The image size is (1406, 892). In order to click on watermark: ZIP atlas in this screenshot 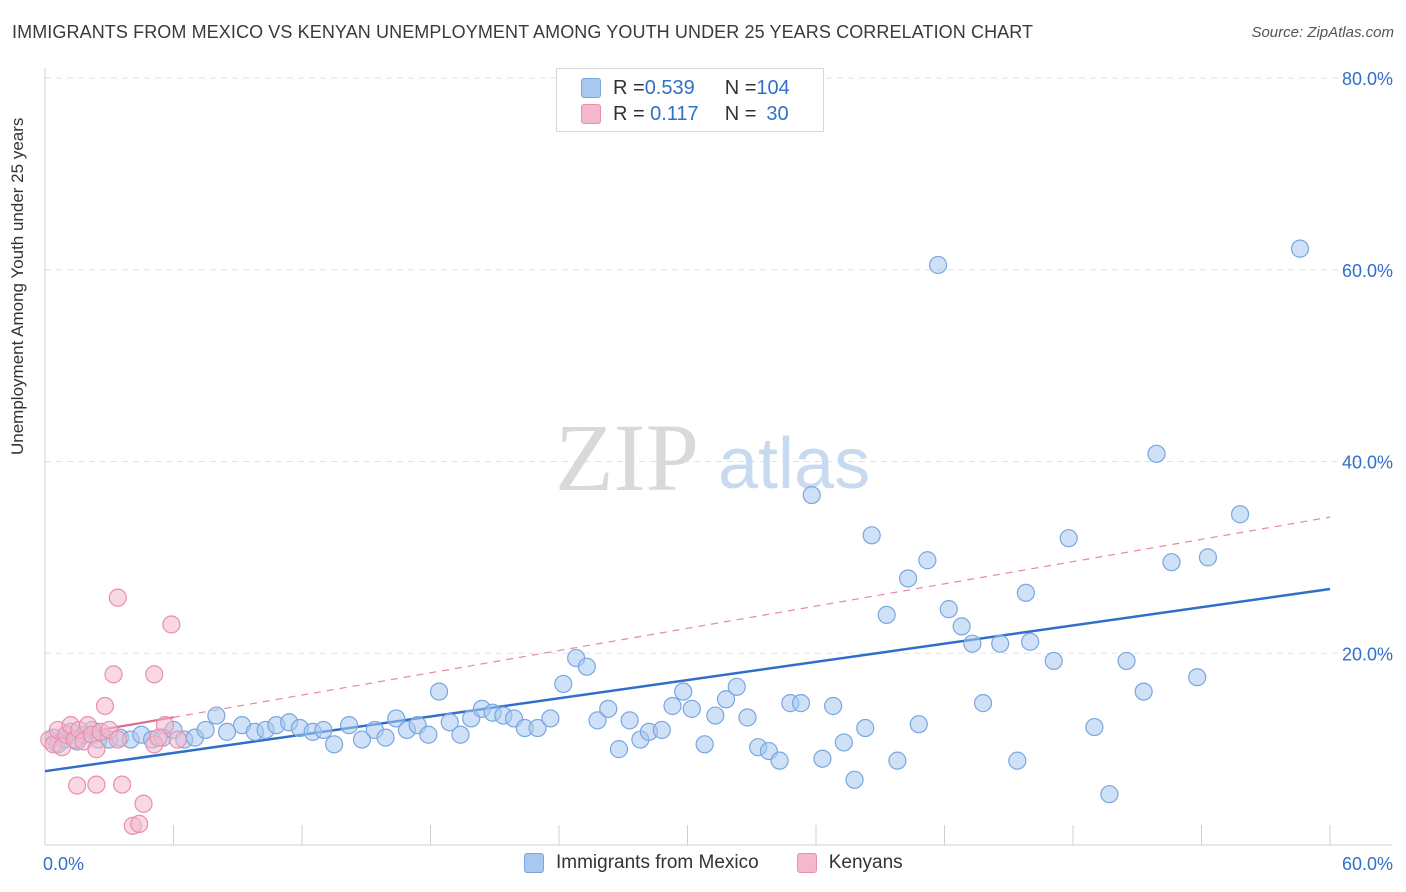, I will do `click(712, 457)`.